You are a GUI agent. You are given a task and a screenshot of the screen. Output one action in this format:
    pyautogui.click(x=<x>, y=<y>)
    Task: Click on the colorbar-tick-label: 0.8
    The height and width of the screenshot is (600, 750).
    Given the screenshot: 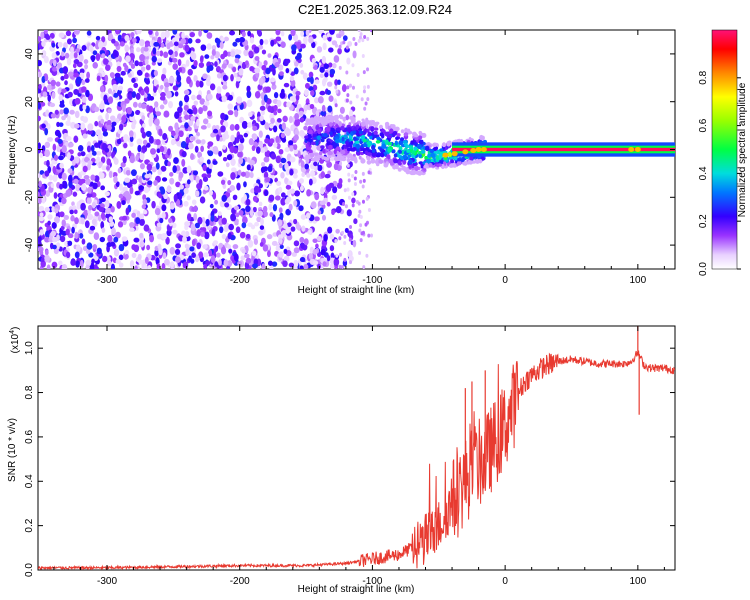 What is the action you would take?
    pyautogui.click(x=703, y=77)
    